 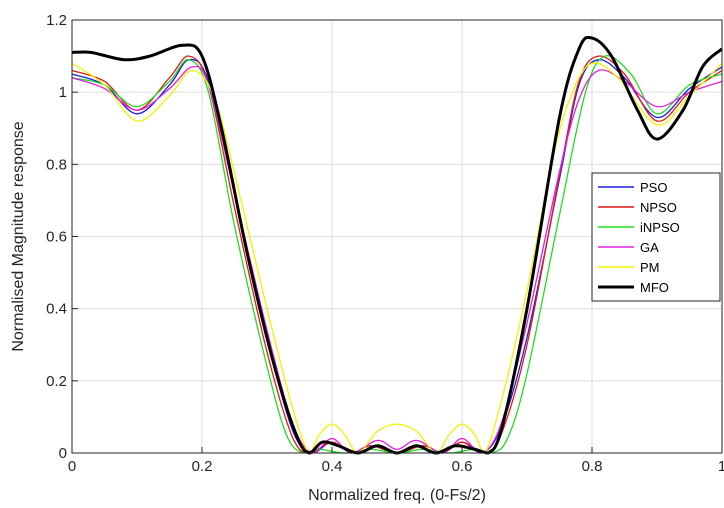 I want to click on x-tick-label: 0.2, so click(x=202, y=466).